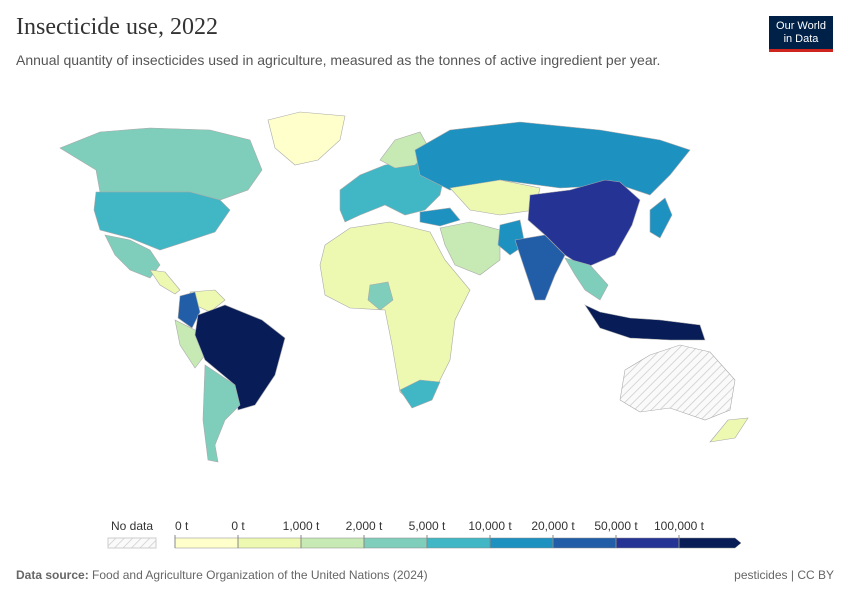 The width and height of the screenshot is (850, 600). What do you see at coordinates (729, 430) in the screenshot?
I see `new-zealand` at bounding box center [729, 430].